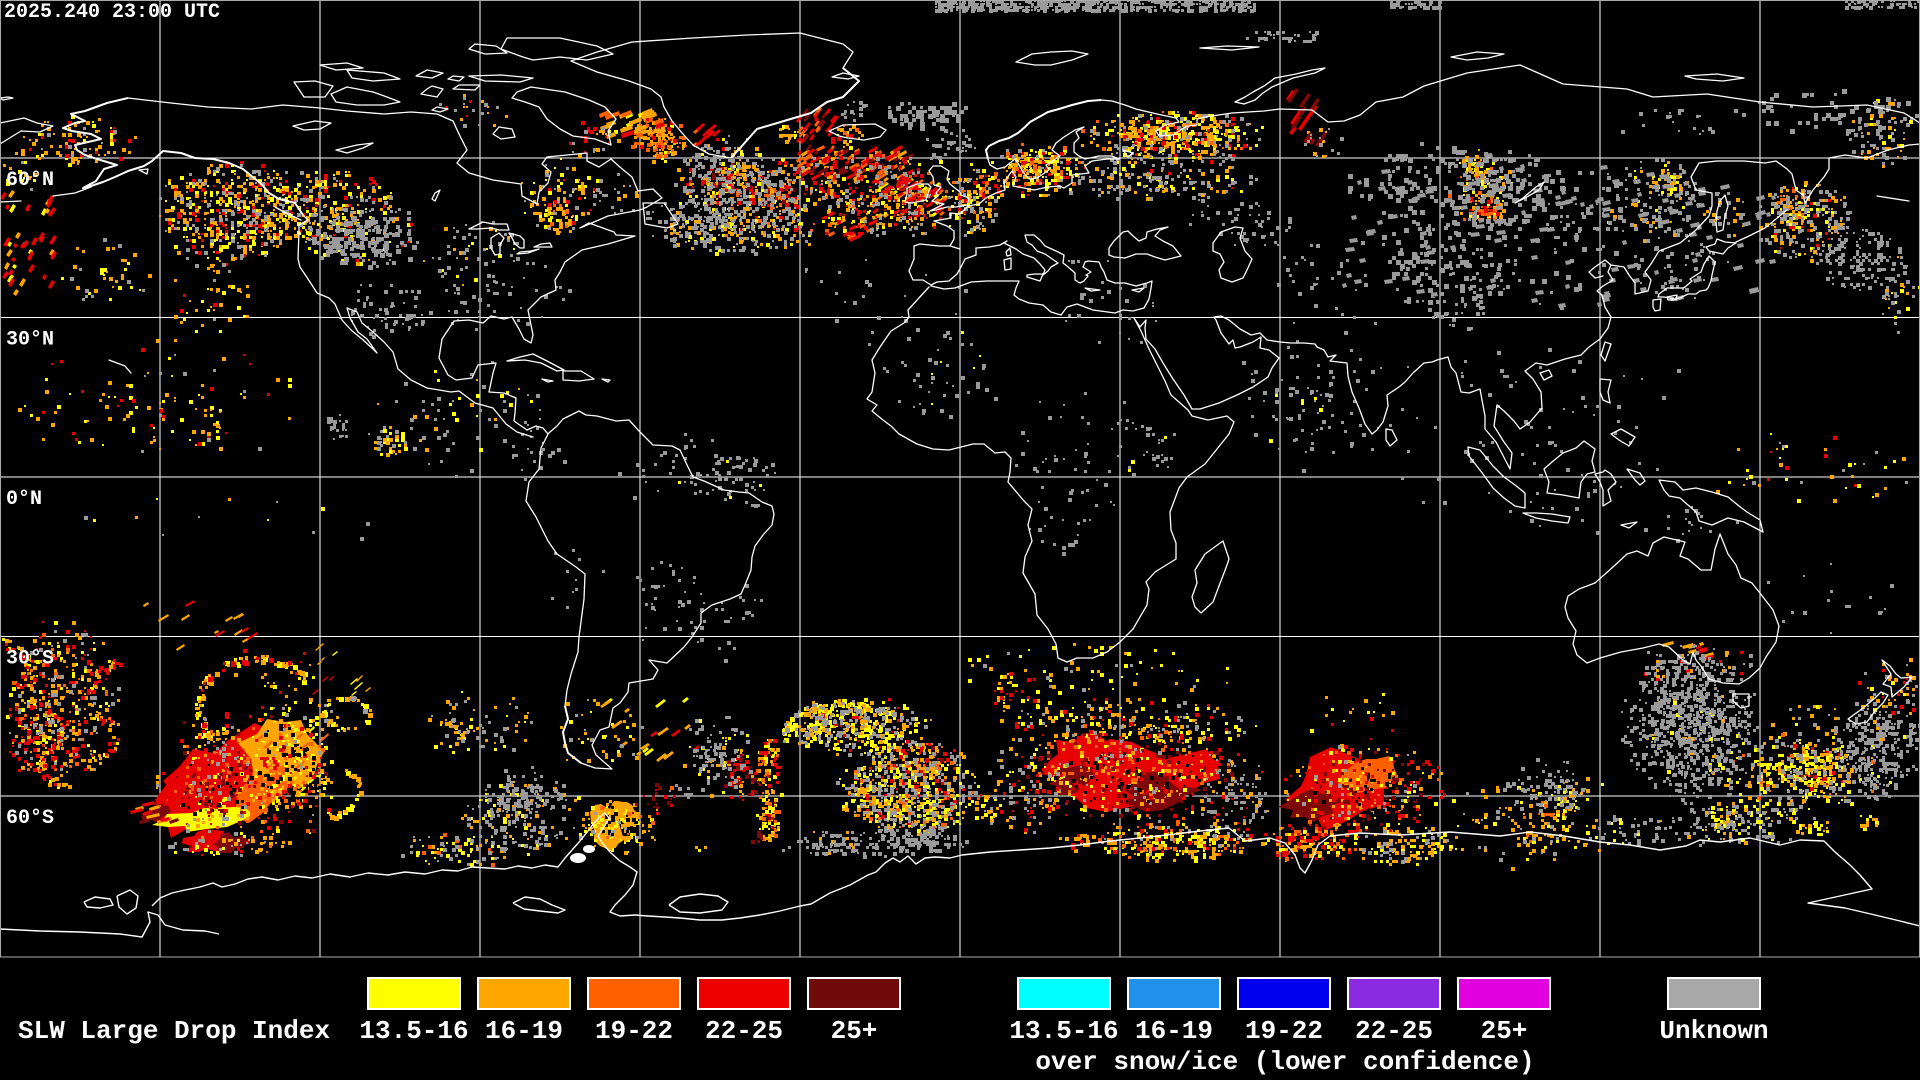 The image size is (1920, 1080). Describe the element at coordinates (30, 818) in the screenshot. I see `svg-text: 60°S` at that location.